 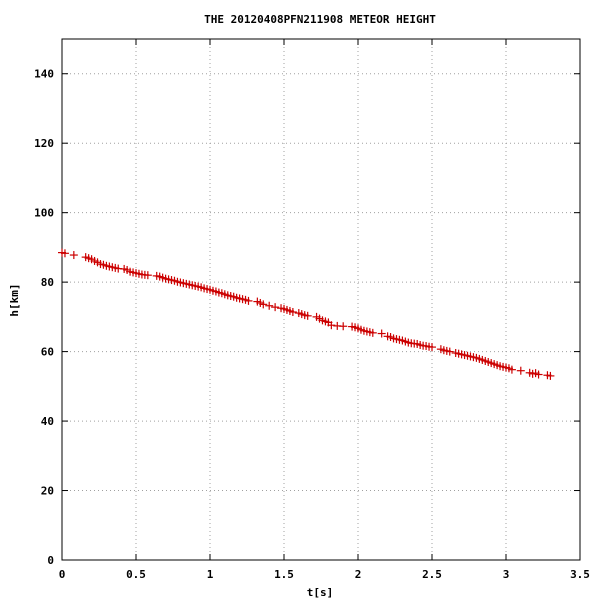 I want to click on x-tick-label: 2.5, so click(x=432, y=574).